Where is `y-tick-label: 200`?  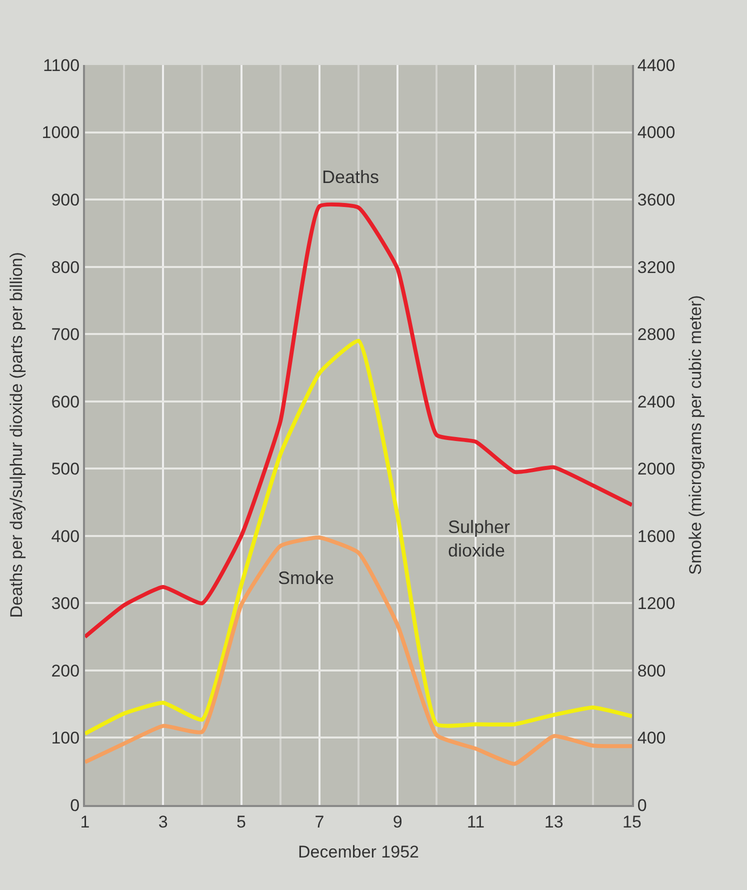
y-tick-label: 200 is located at coordinates (65, 670).